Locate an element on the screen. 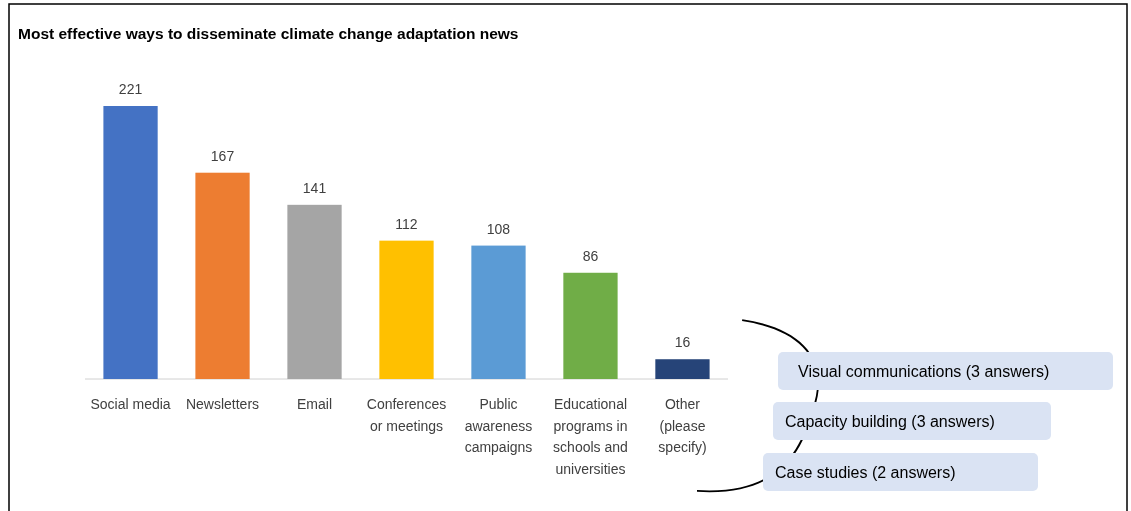 The height and width of the screenshot is (511, 1131). data-label: 16 is located at coordinates (682, 342).